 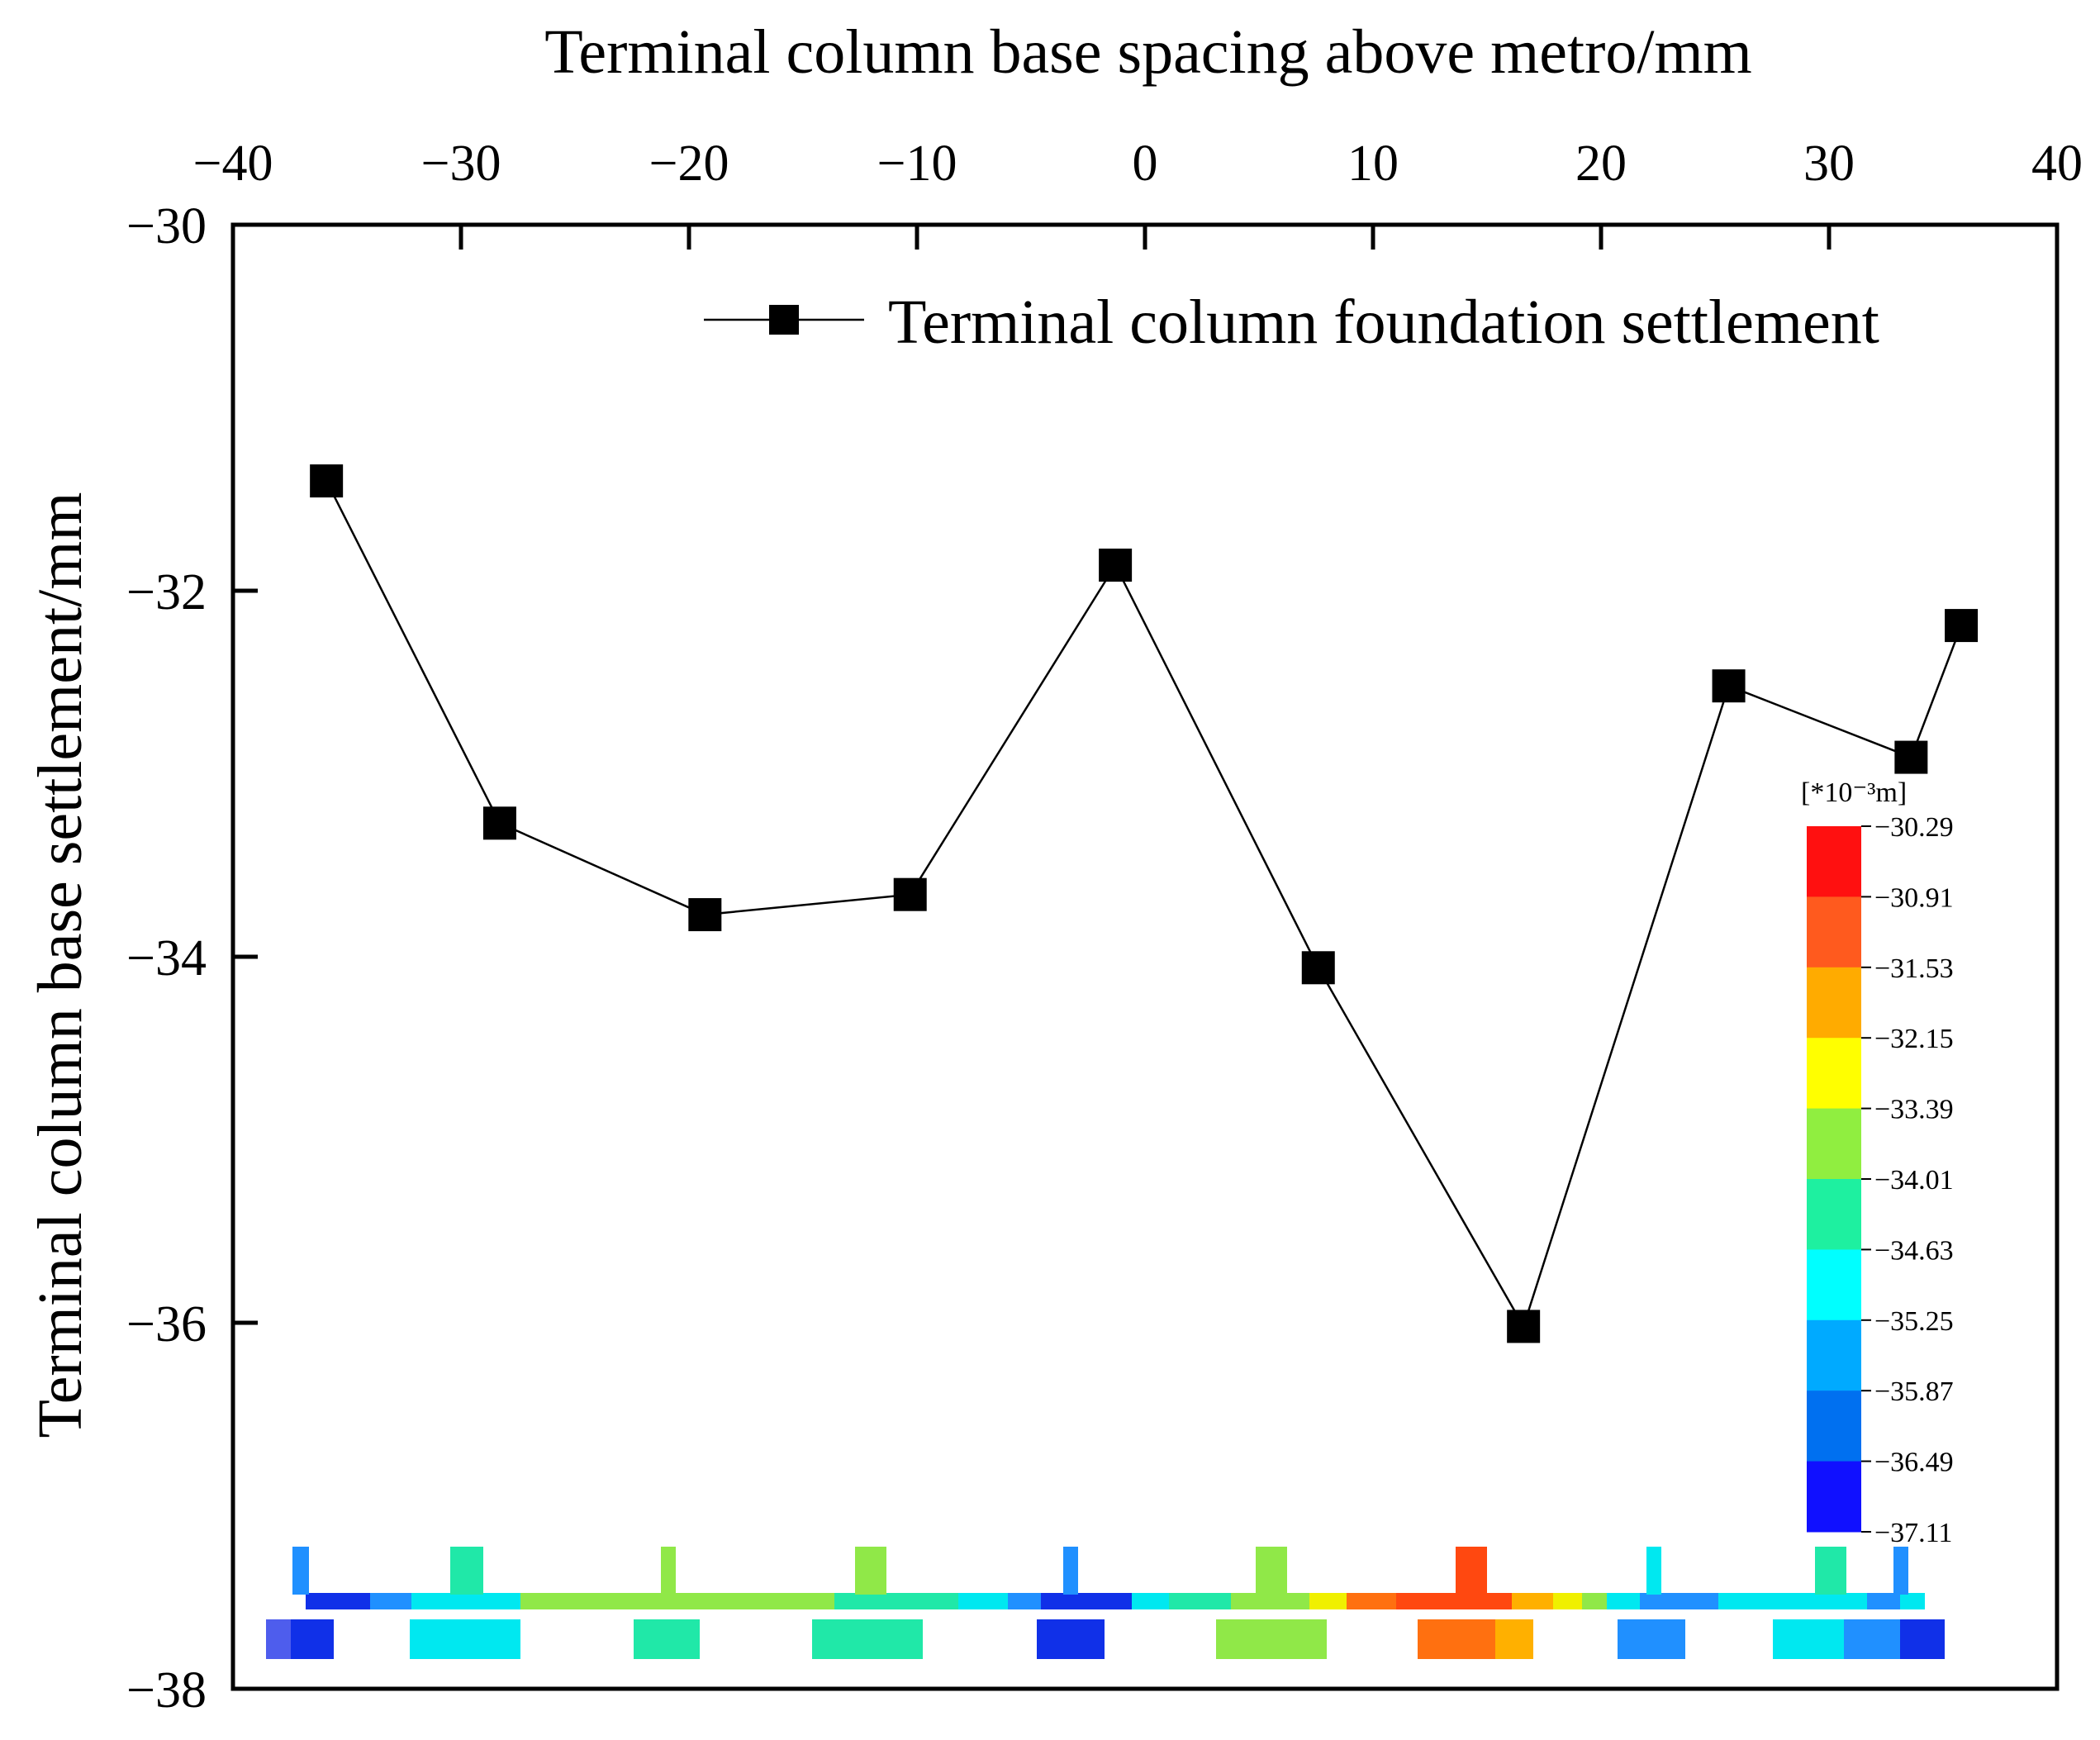 What do you see at coordinates (1383, 322) in the screenshot?
I see `legend-label: Terminal column foundation settlement` at bounding box center [1383, 322].